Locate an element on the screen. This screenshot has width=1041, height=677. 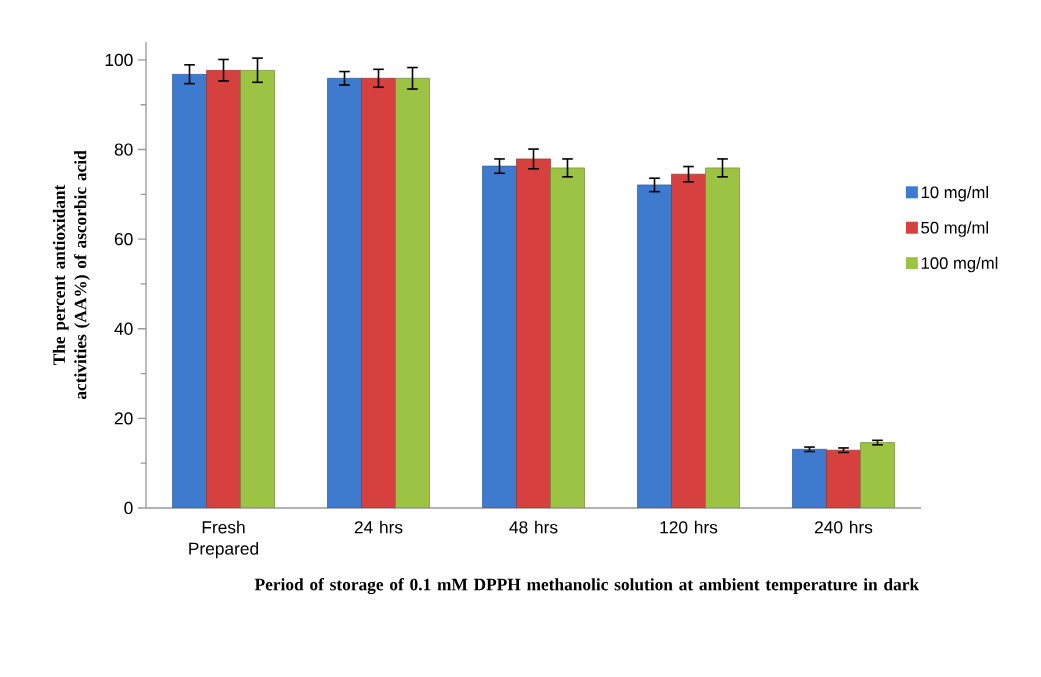
x-tick-label: Fresh Prepared is located at coordinates (224, 539).